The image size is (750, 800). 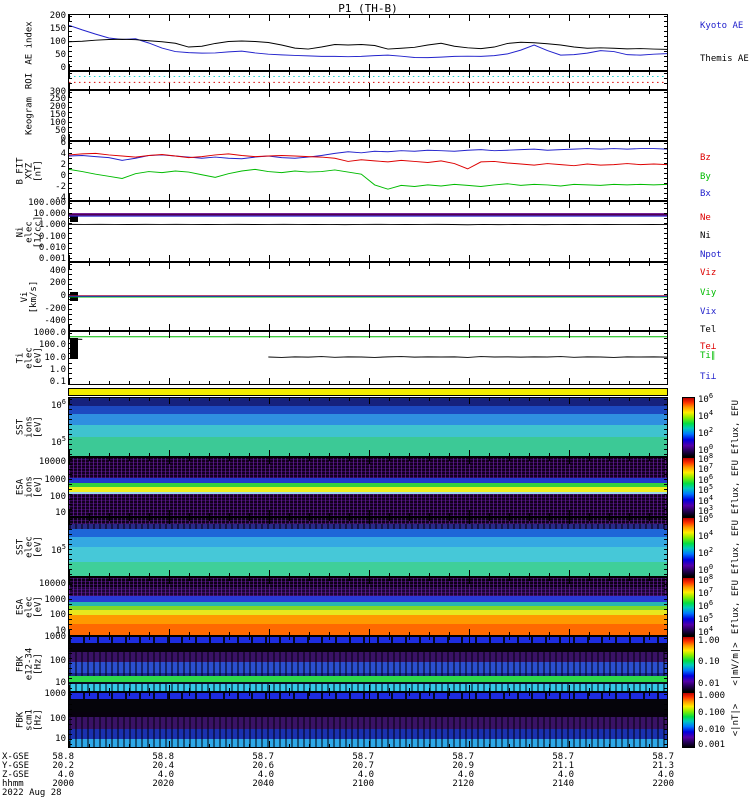 What do you see at coordinates (705, 193) in the screenshot?
I see `legend-Bx: Bx` at bounding box center [705, 193].